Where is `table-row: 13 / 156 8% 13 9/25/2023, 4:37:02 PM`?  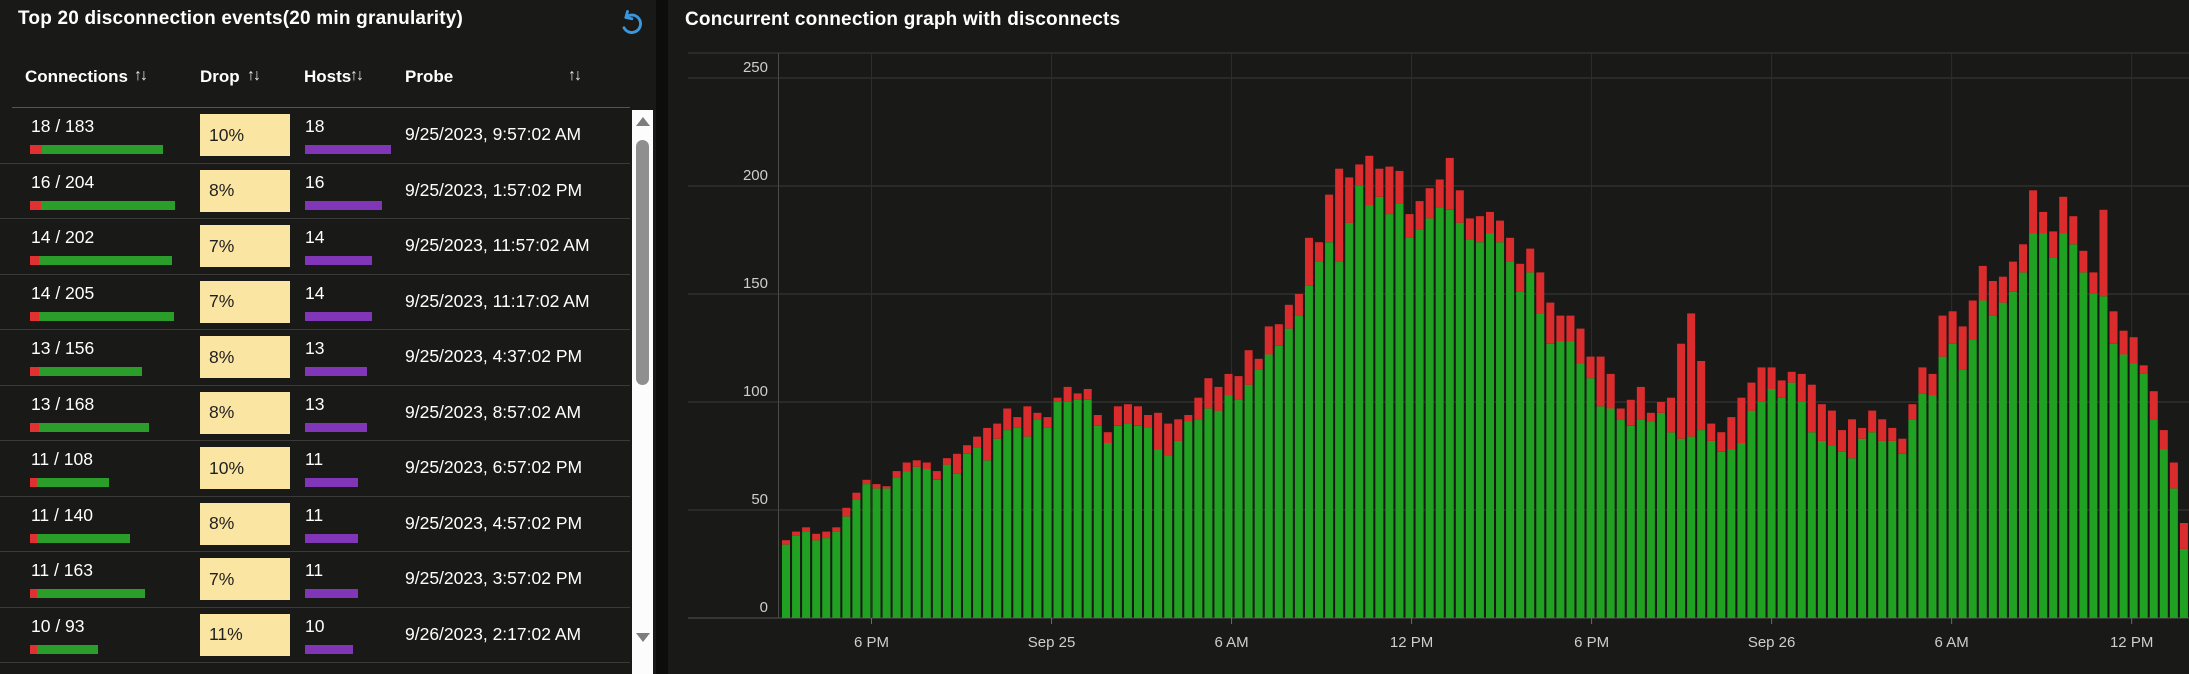 table-row: 13 / 156 8% 13 9/25/2023, 4:37:02 PM is located at coordinates (315, 358).